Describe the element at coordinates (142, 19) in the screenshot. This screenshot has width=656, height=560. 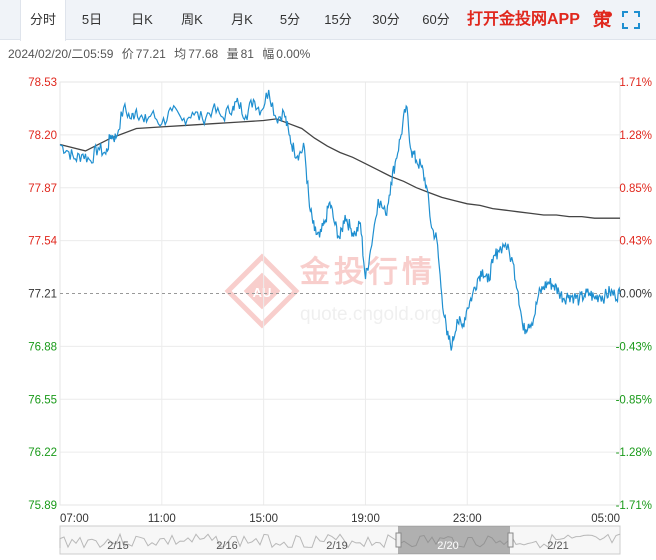
I see `tab-daily-k: 日K` at that location.